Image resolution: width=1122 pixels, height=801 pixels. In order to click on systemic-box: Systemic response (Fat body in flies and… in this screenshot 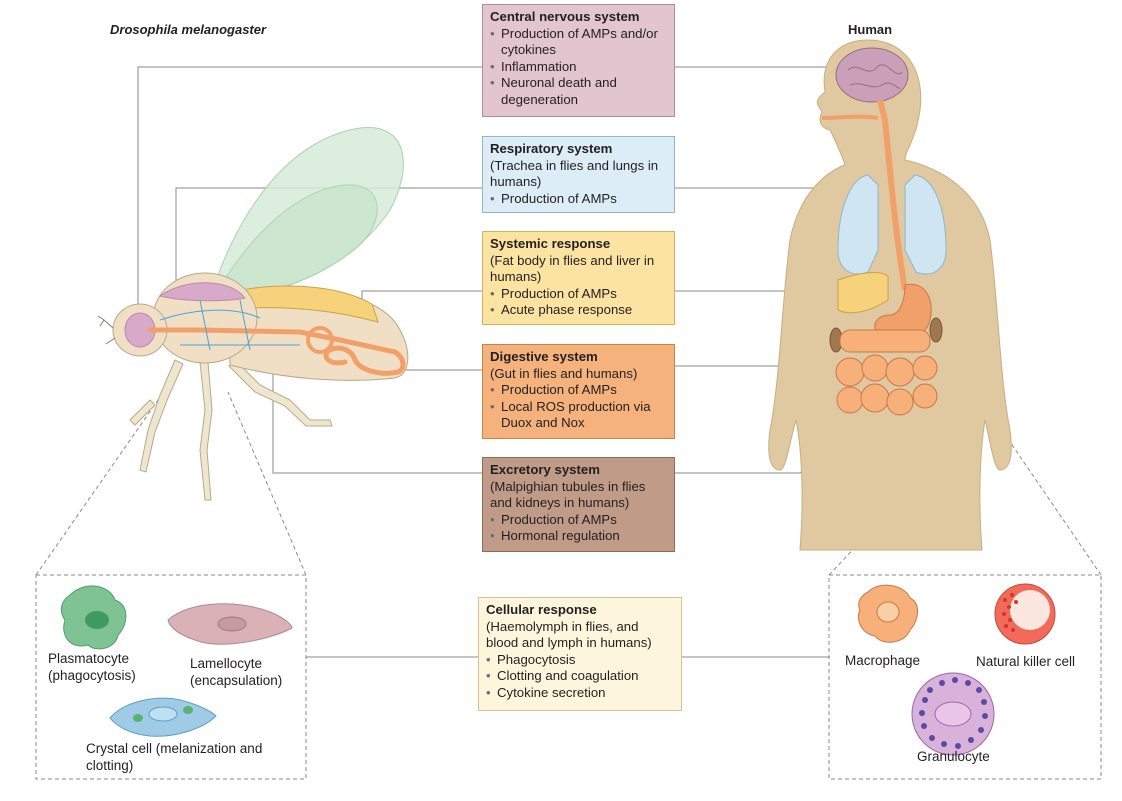, I will do `click(578, 278)`.